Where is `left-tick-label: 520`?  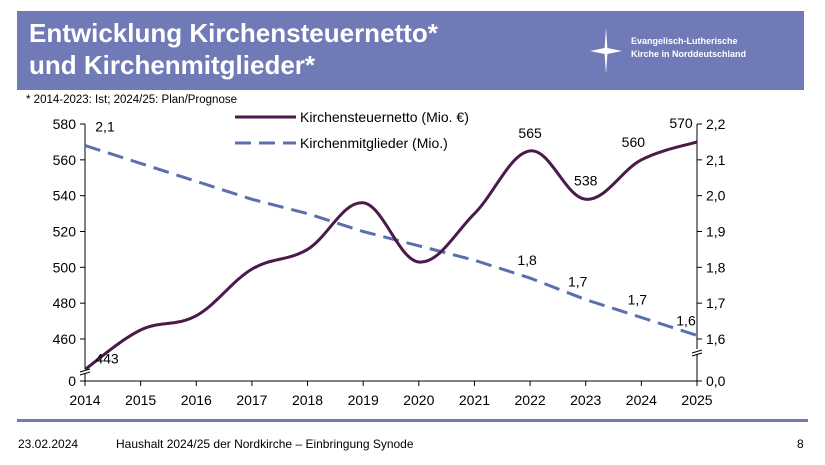
left-tick-label: 520 is located at coordinates (65, 232).